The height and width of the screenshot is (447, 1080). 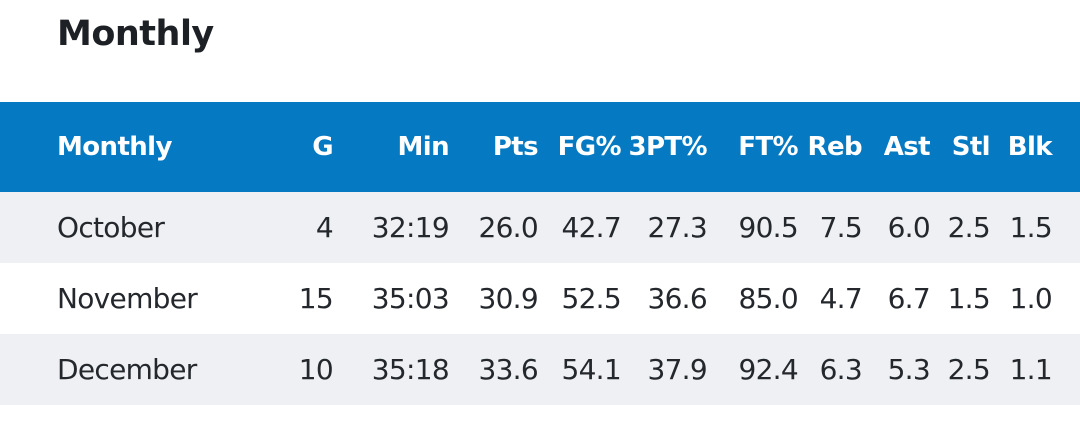 I want to click on header-games: G, so click(x=322, y=147).